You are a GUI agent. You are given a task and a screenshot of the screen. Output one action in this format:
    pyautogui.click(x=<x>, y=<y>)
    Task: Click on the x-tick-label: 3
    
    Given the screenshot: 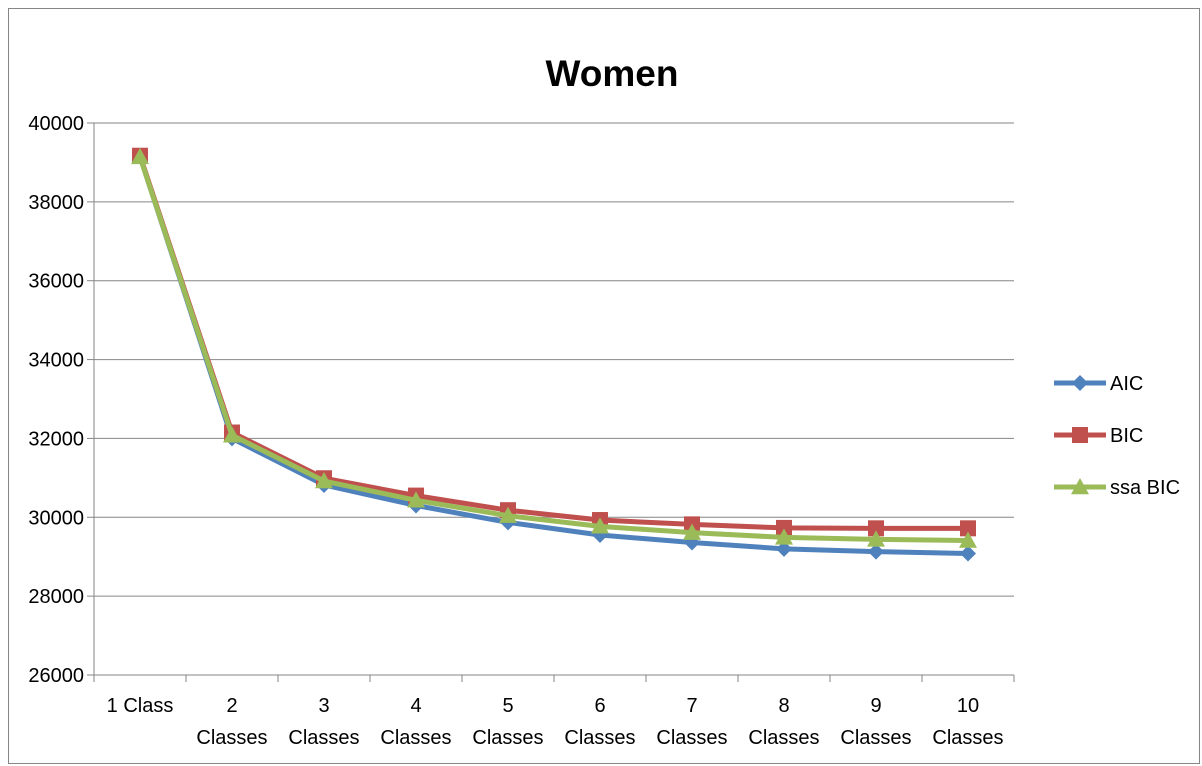 What is the action you would take?
    pyautogui.click(x=323, y=706)
    